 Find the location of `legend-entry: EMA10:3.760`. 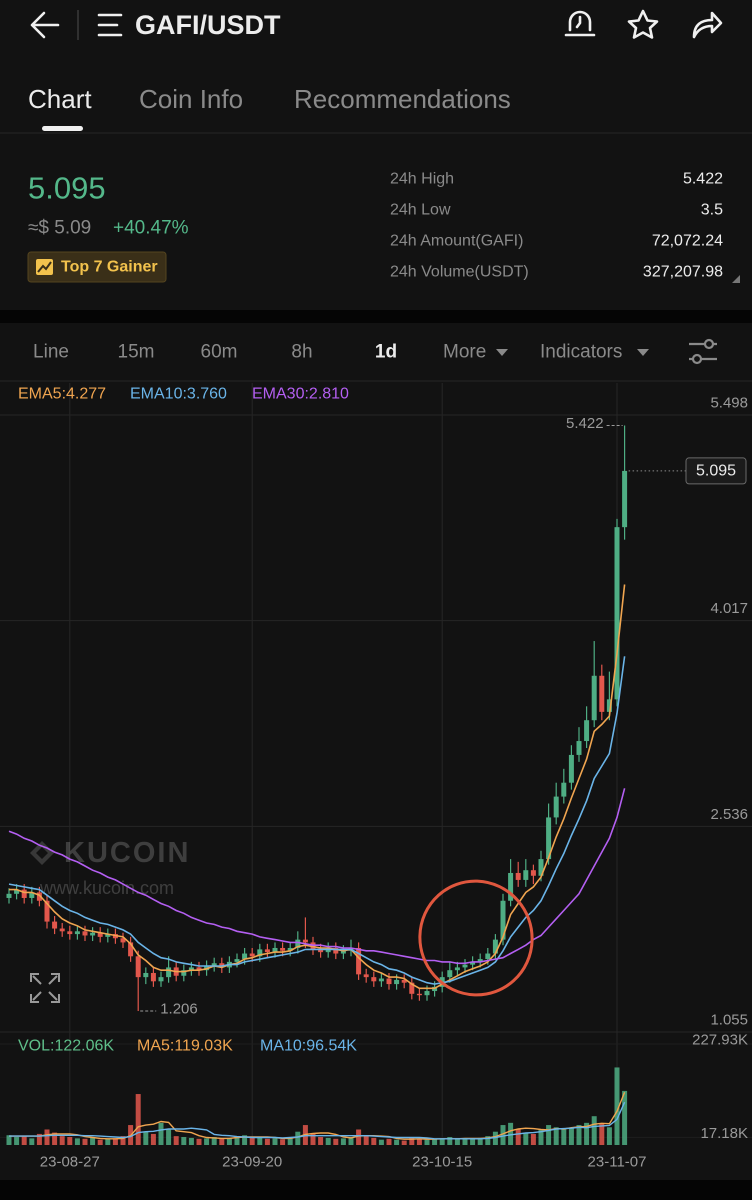

legend-entry: EMA10:3.760 is located at coordinates (178, 394).